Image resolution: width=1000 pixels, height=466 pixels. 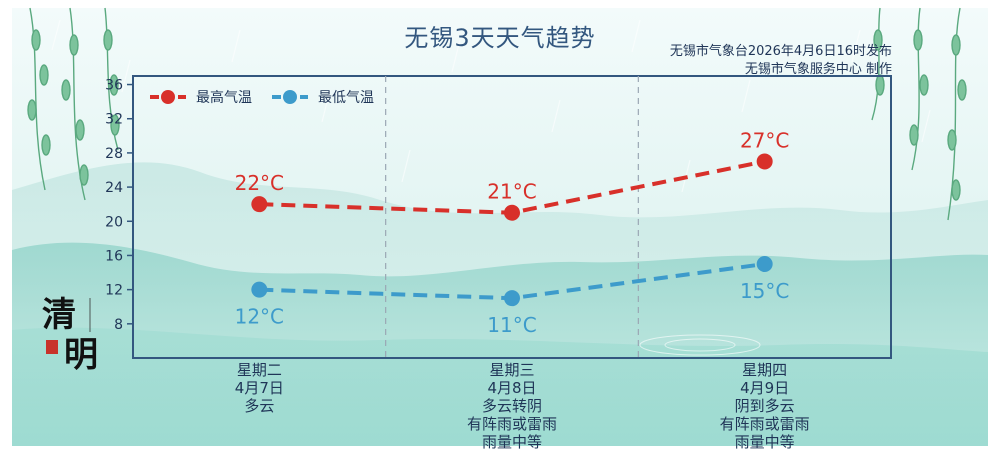 I want to click on x-category-detail: 4月8日, so click(x=511, y=388).